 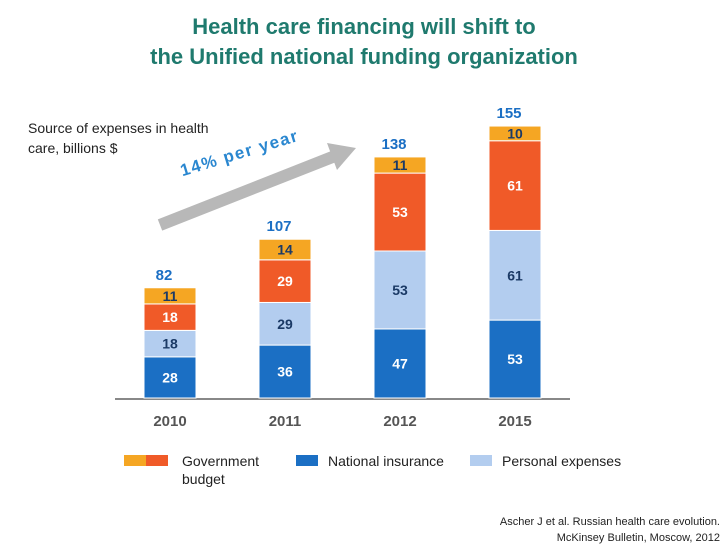 I want to click on data-label-national-2012: 47, so click(x=400, y=363).